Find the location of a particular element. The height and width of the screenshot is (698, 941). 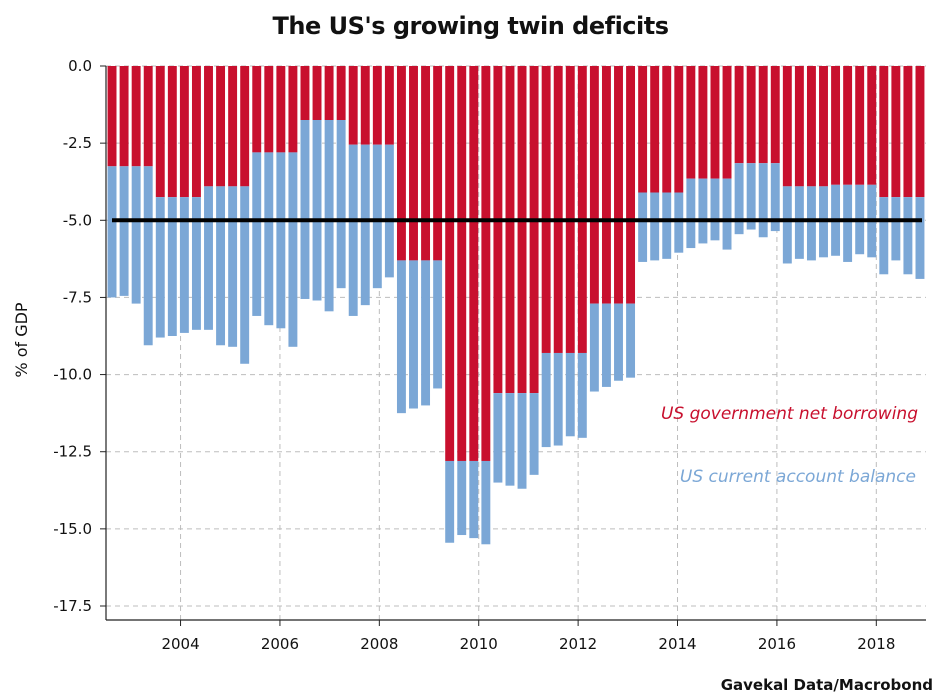

source-note: Gavekal Data/Macrobond is located at coordinates (826, 685).